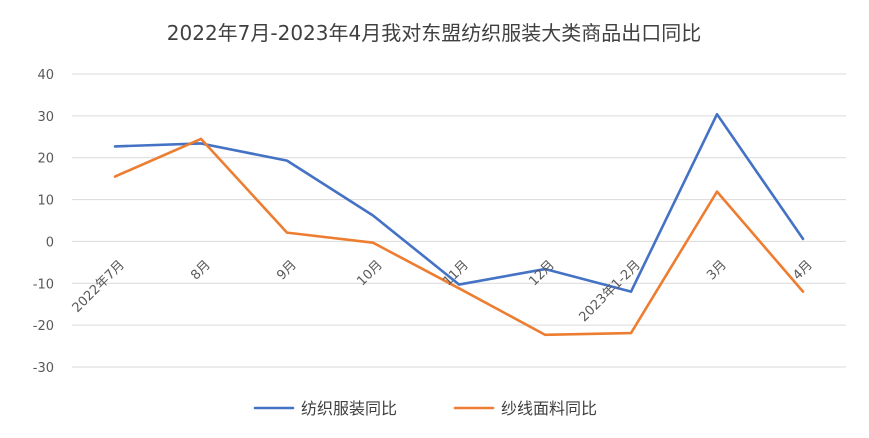 The height and width of the screenshot is (438, 869). Describe the element at coordinates (443, 291) in the screenshot. I see `x-axis-ticks: 2022年7月 8月 9月 10月 11月 12月 2023年1-2月 3月 4月` at that location.